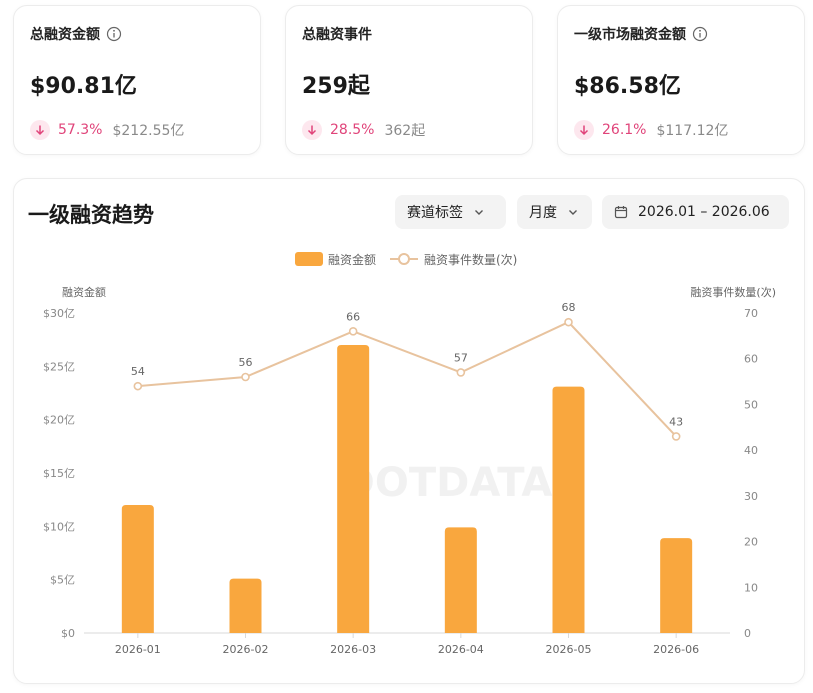 The height and width of the screenshot is (693, 813). Describe the element at coordinates (543, 213) in the screenshot. I see `period-filter-label: 月度` at that location.